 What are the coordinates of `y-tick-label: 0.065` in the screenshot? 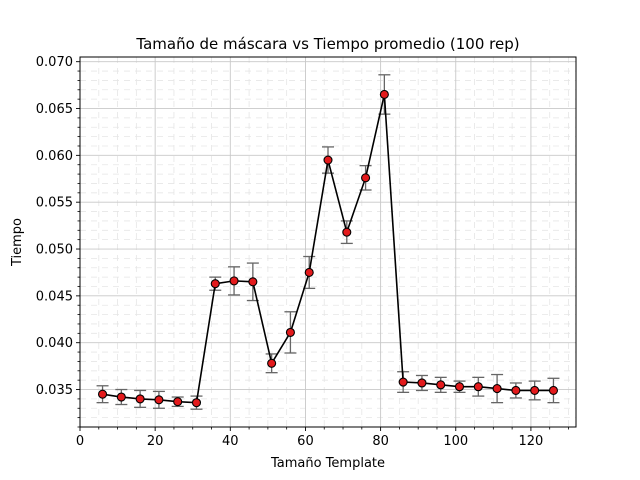 It's located at (54, 109).